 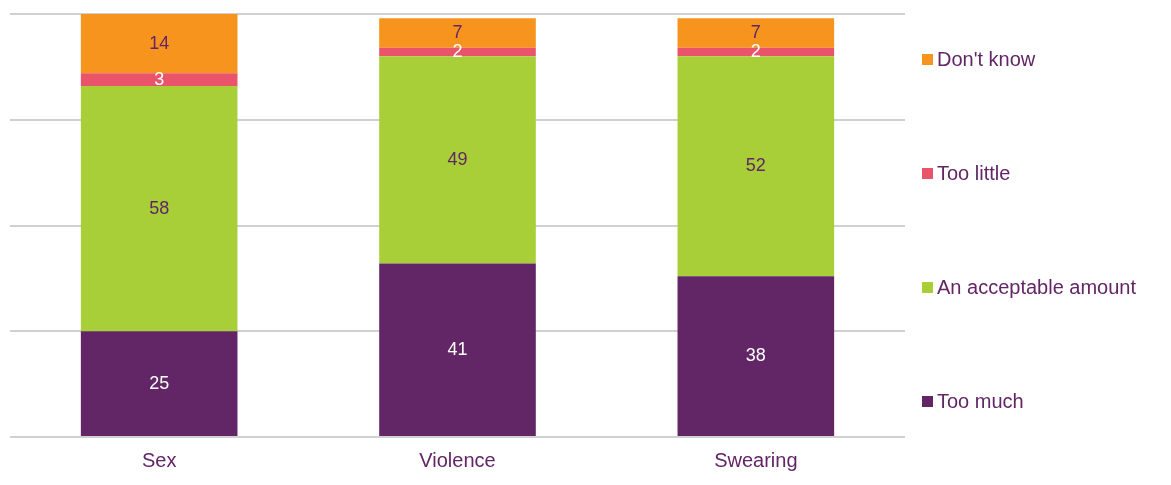 I want to click on legend-label: Don't know, so click(x=986, y=59).